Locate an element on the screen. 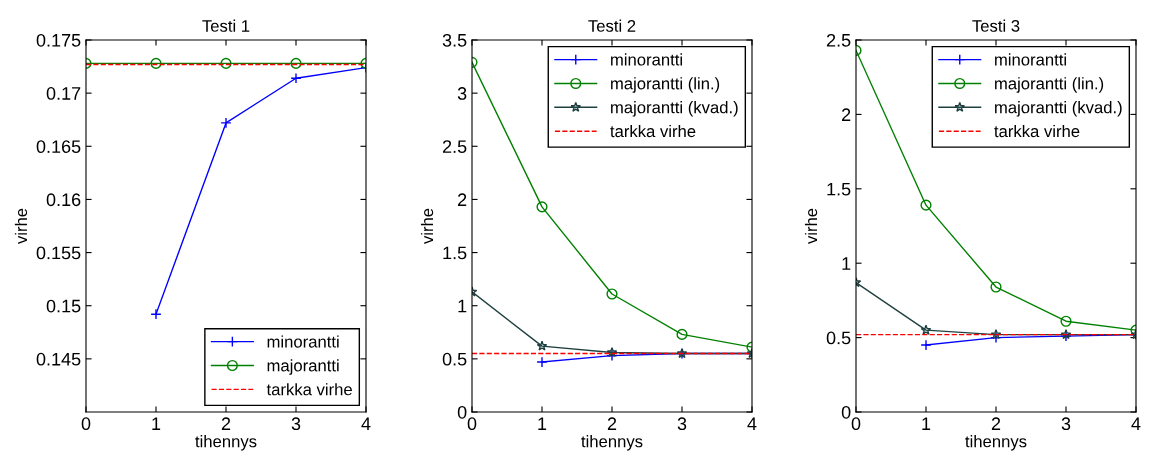 The height and width of the screenshot is (462, 1150). y-tick-label: 0.17 is located at coordinates (63, 93).